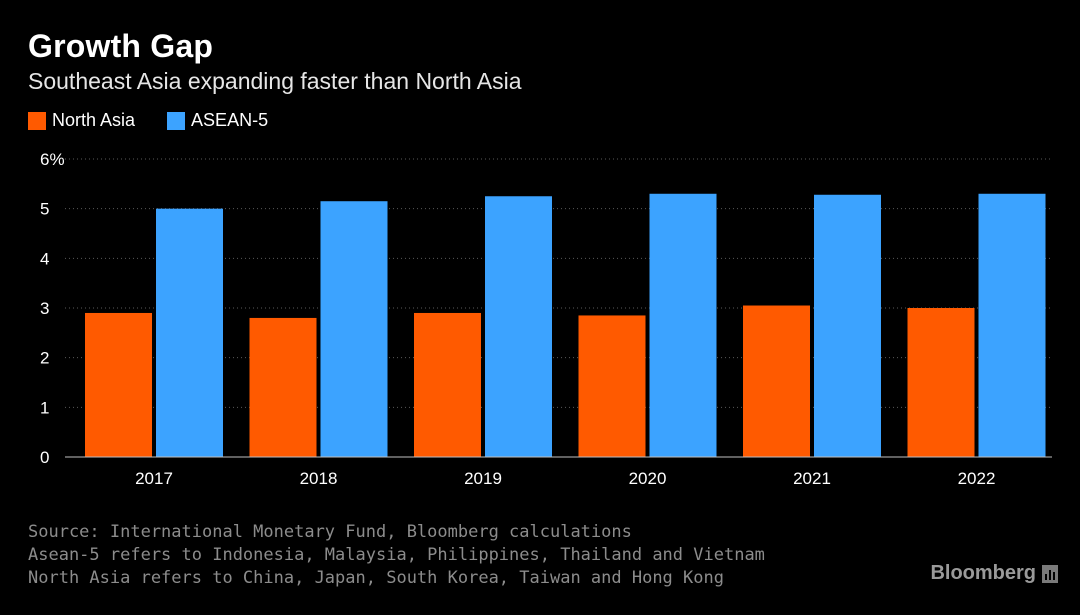 The height and width of the screenshot is (615, 1080). What do you see at coordinates (230, 120) in the screenshot?
I see `legend-label-asean-5: ASEAN-5` at bounding box center [230, 120].